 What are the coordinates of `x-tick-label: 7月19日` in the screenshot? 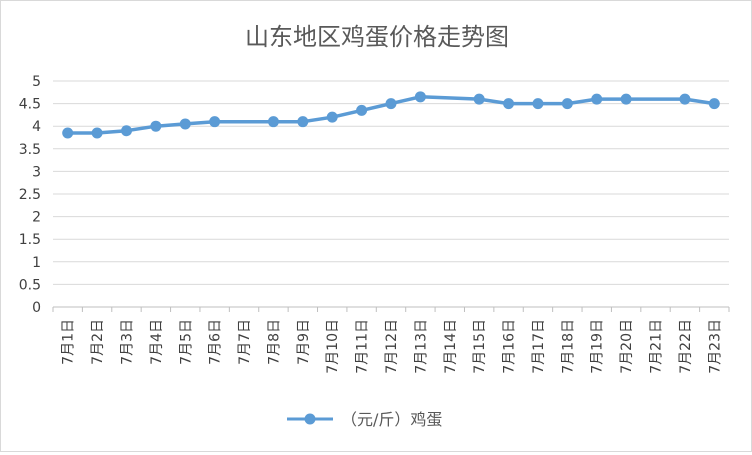 It's located at (598, 346).